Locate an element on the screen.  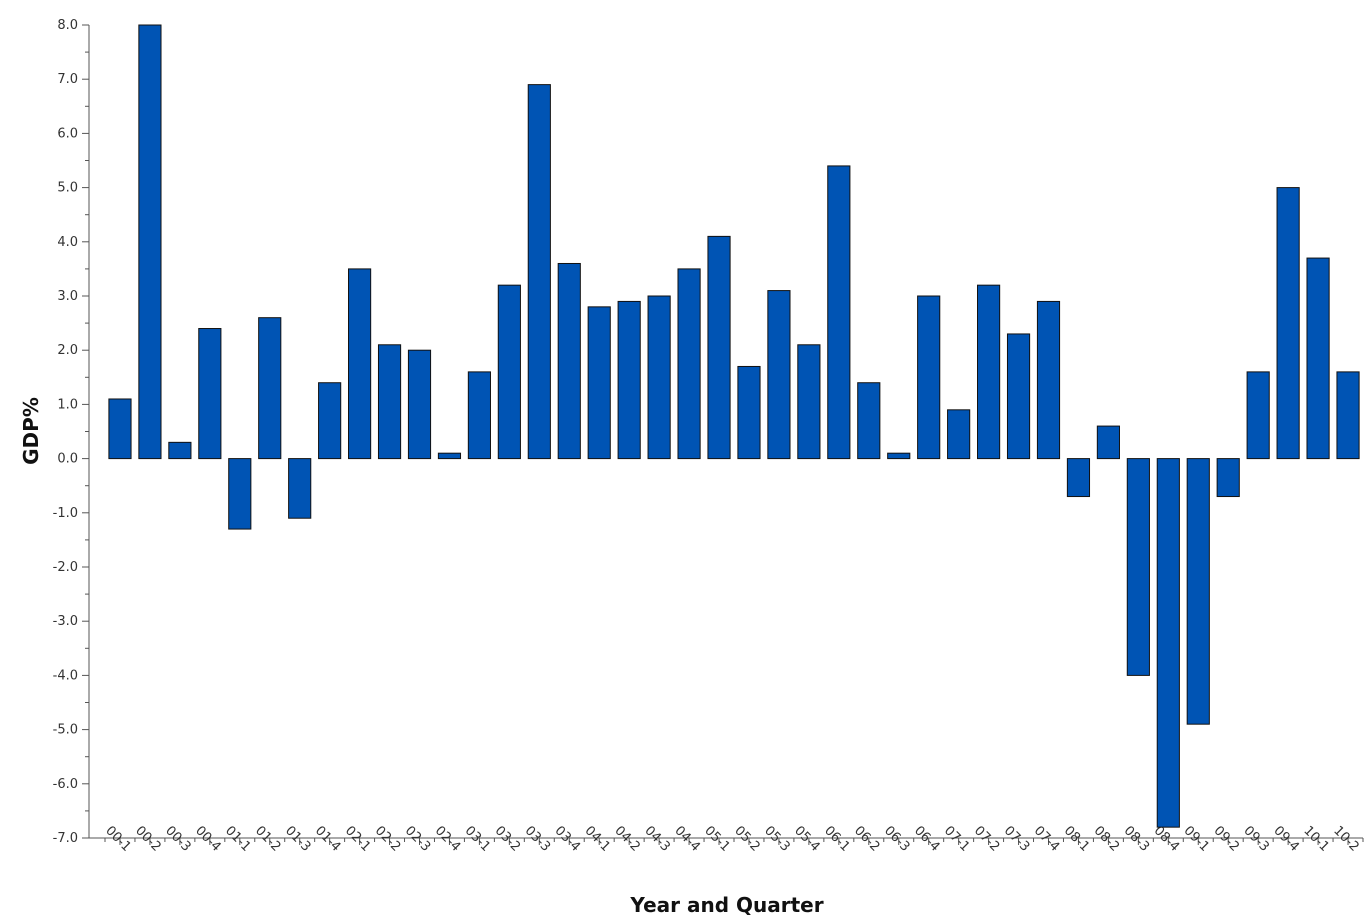
x-tick-label: 09-1 is located at coordinates (1196, 838).